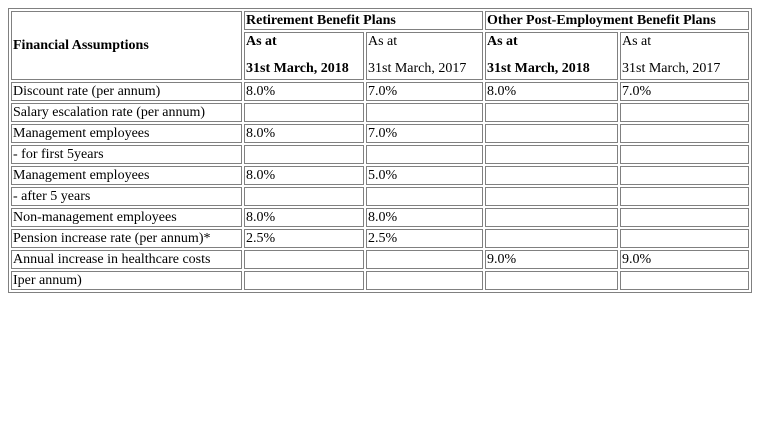 The width and height of the screenshot is (764, 433). Describe the element at coordinates (126, 217) in the screenshot. I see `row-label: Non-management employees` at that location.